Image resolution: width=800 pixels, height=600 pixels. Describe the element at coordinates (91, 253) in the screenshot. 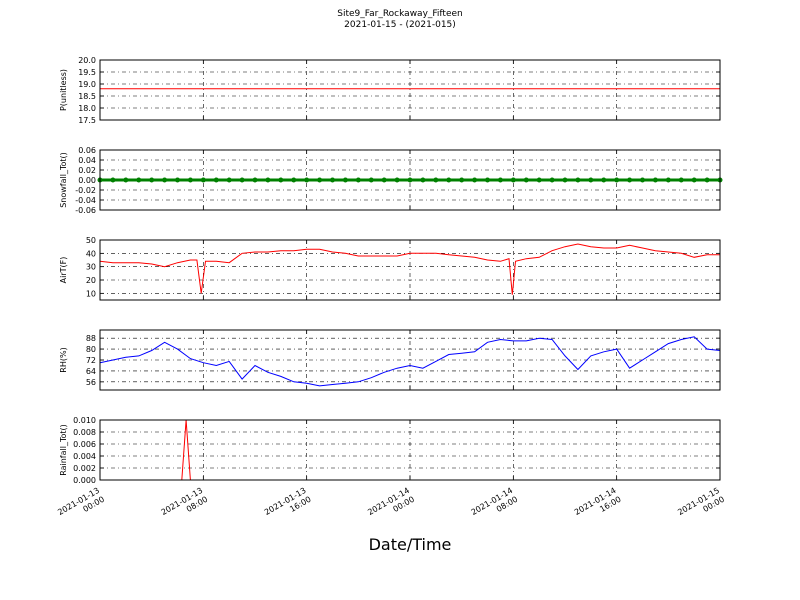

I see `y-tick-label: 40` at that location.